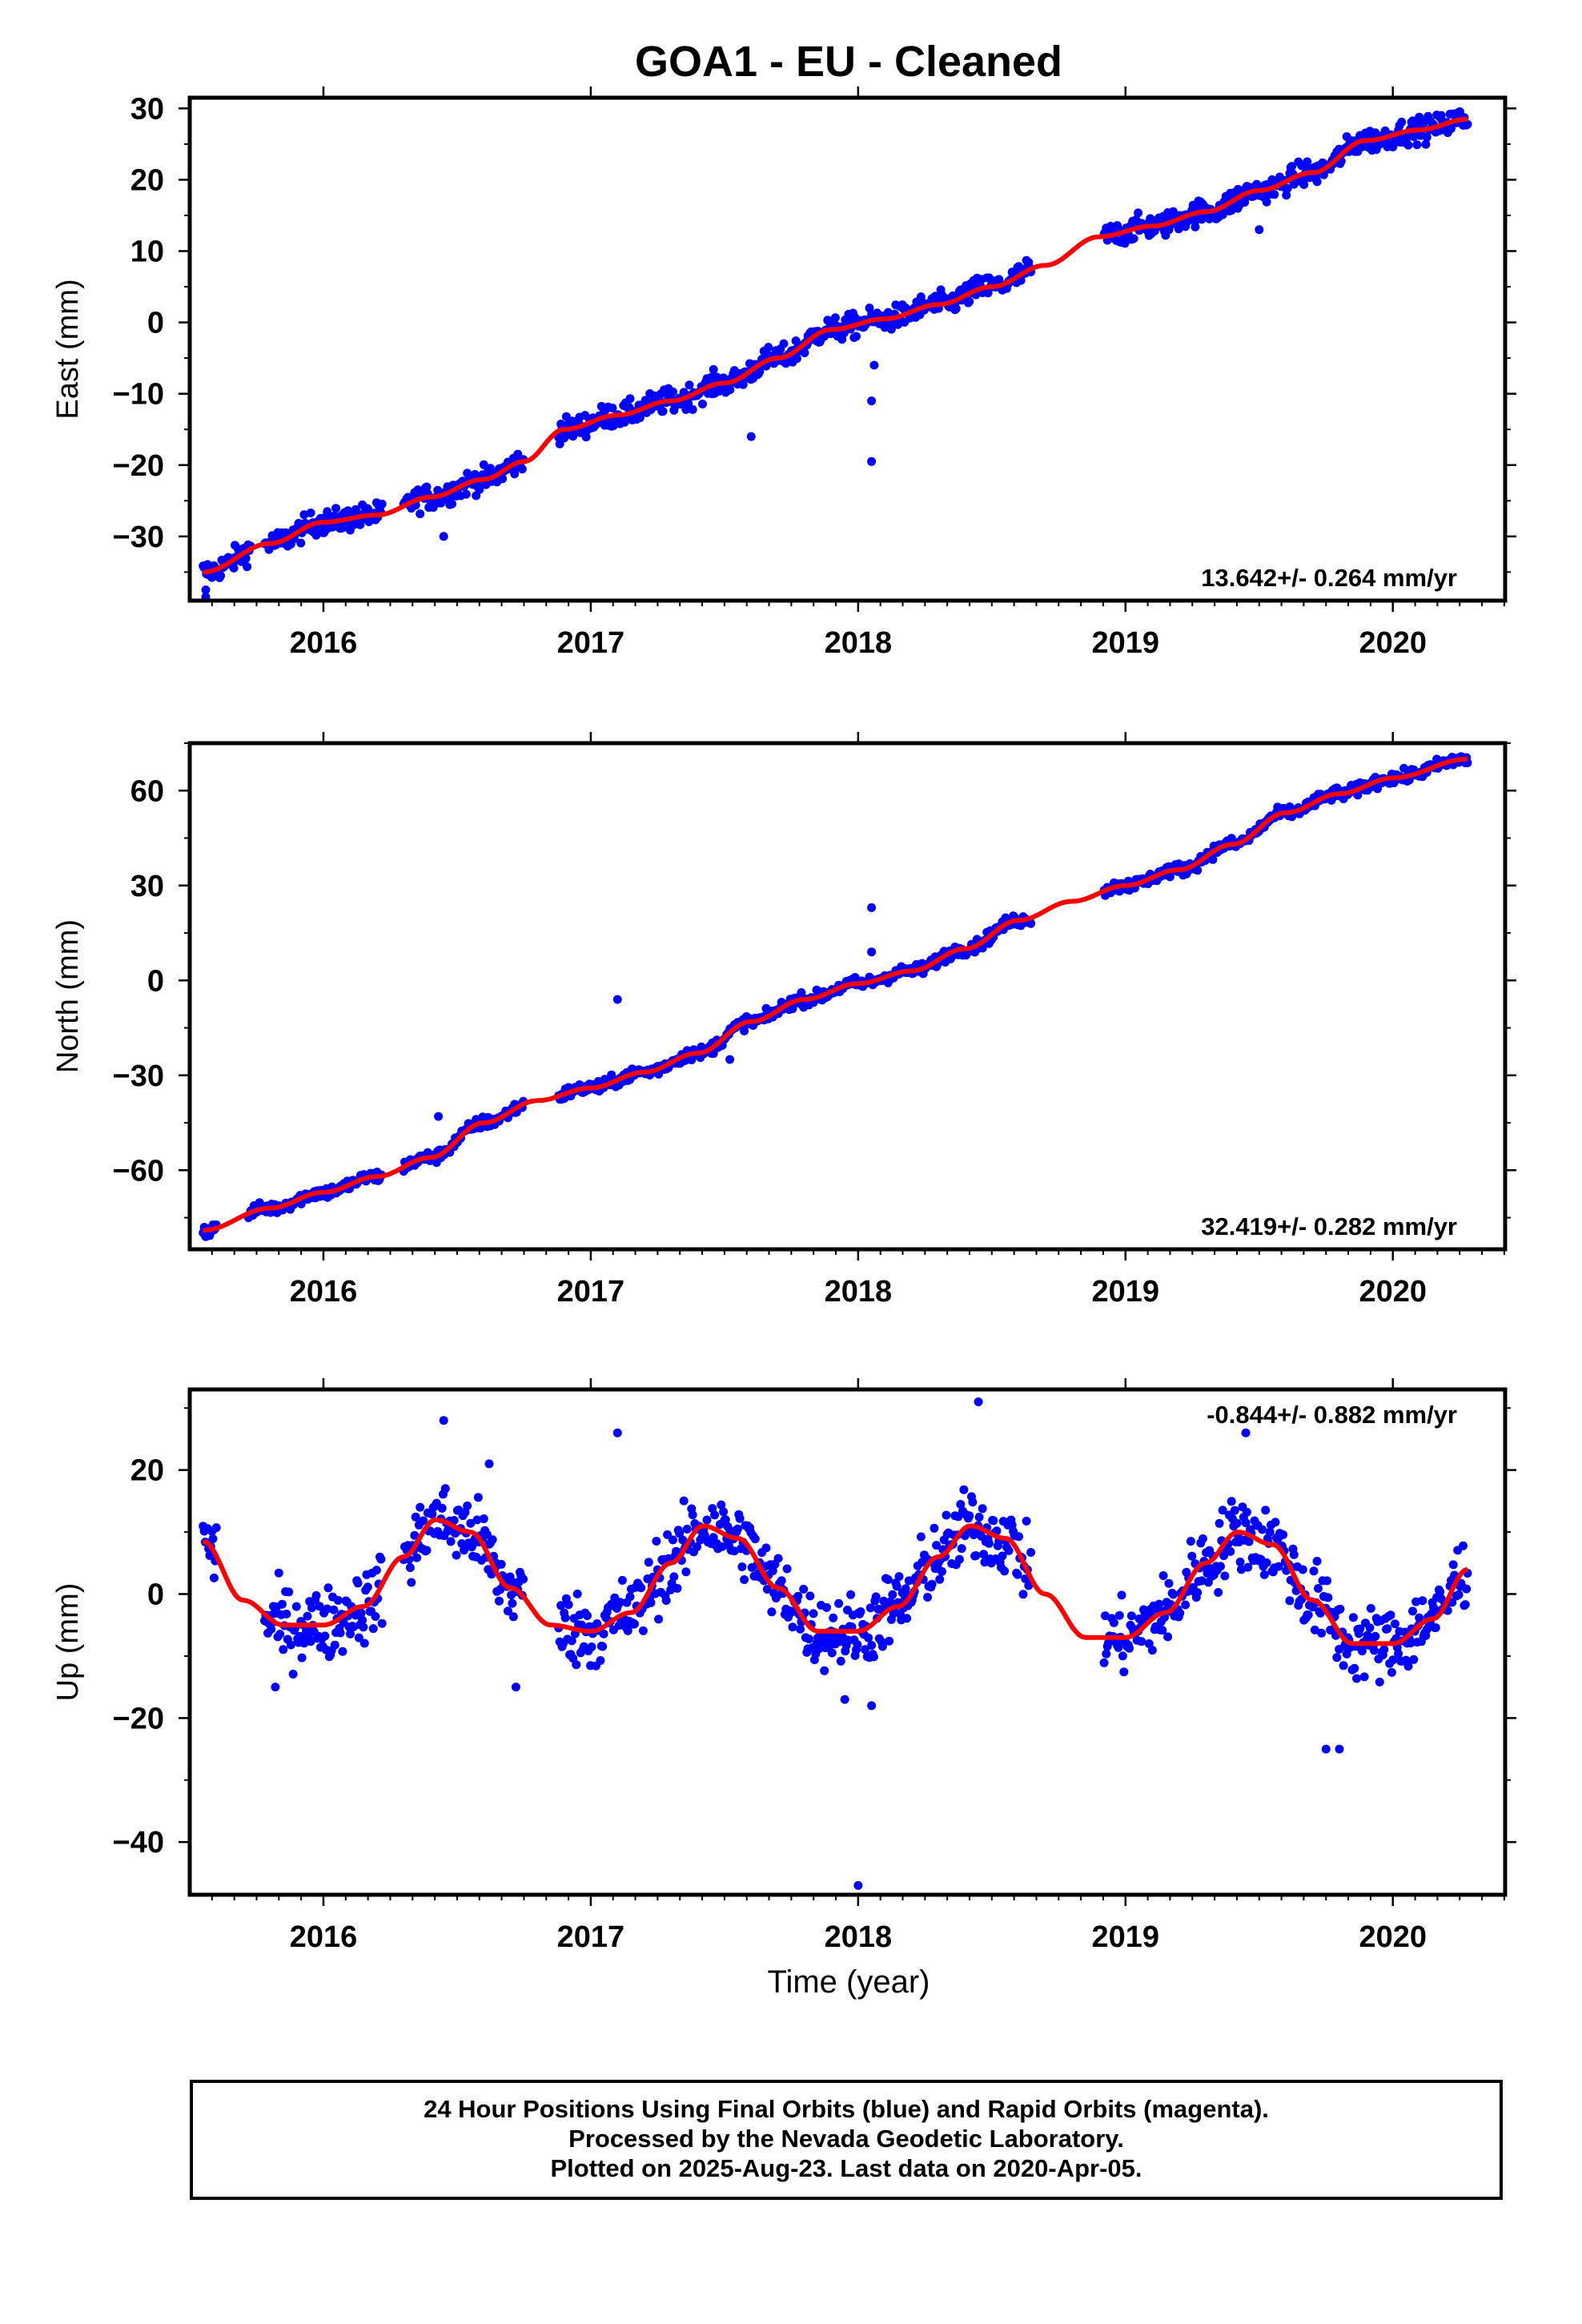  What do you see at coordinates (849, 1982) in the screenshot?
I see `x-axis-label: Time (year)` at bounding box center [849, 1982].